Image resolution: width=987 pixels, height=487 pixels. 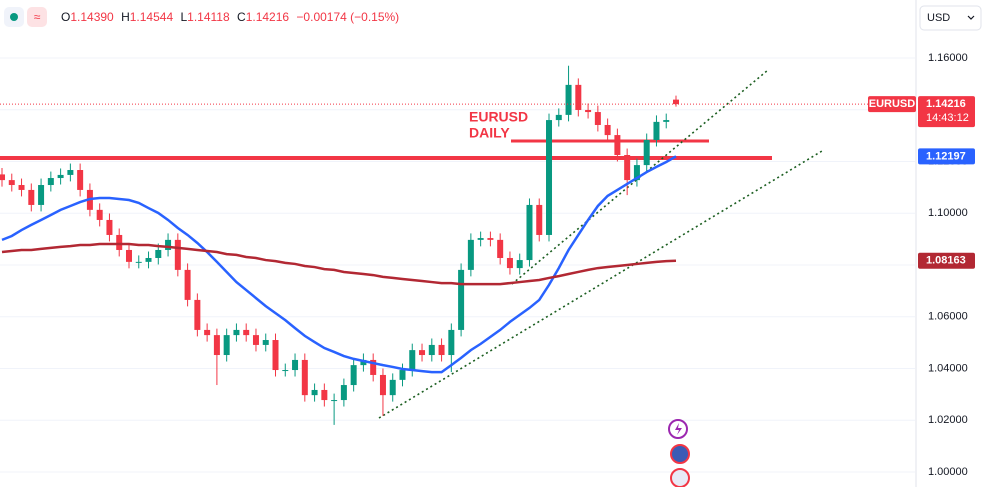 I want to click on change: −0.00174 (−0.15%), so click(x=347, y=17).